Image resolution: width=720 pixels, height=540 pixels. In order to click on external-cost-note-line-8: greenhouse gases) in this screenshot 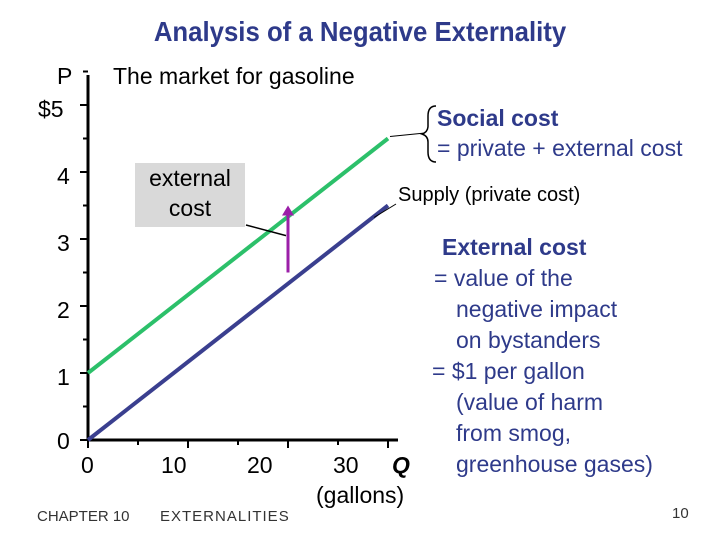, I will do `click(554, 464)`.